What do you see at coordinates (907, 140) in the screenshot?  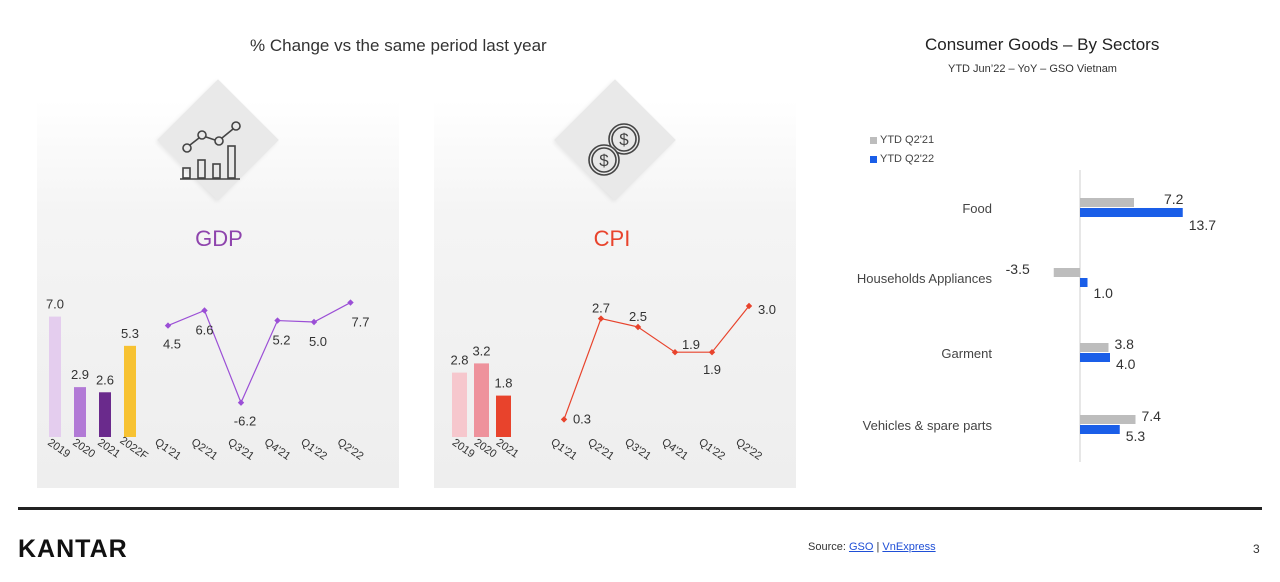 I see `legend-label-ytd-q2-21: YTD Q2'21` at bounding box center [907, 140].